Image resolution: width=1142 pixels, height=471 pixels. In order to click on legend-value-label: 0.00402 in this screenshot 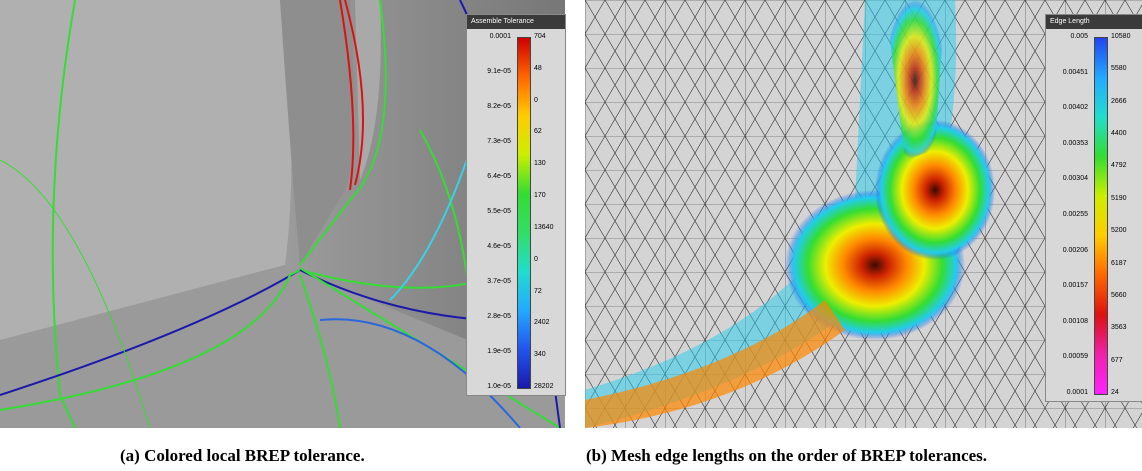, I will do `click(1075, 108)`.